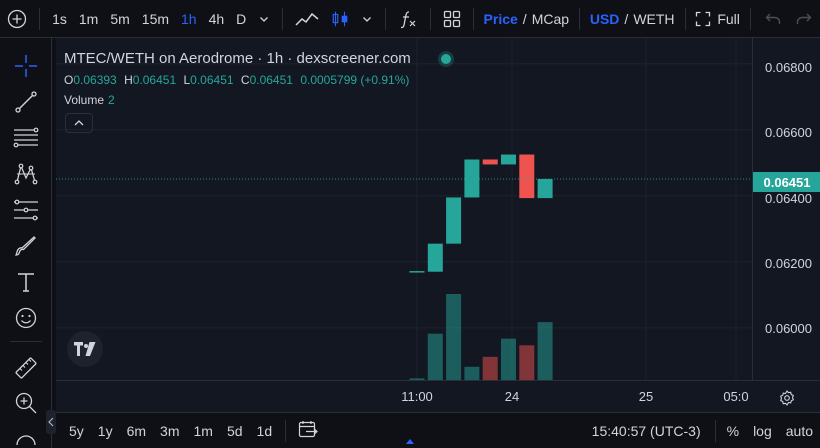  Describe the element at coordinates (736, 396) in the screenshot. I see `time-tick-label: 05:0` at that location.